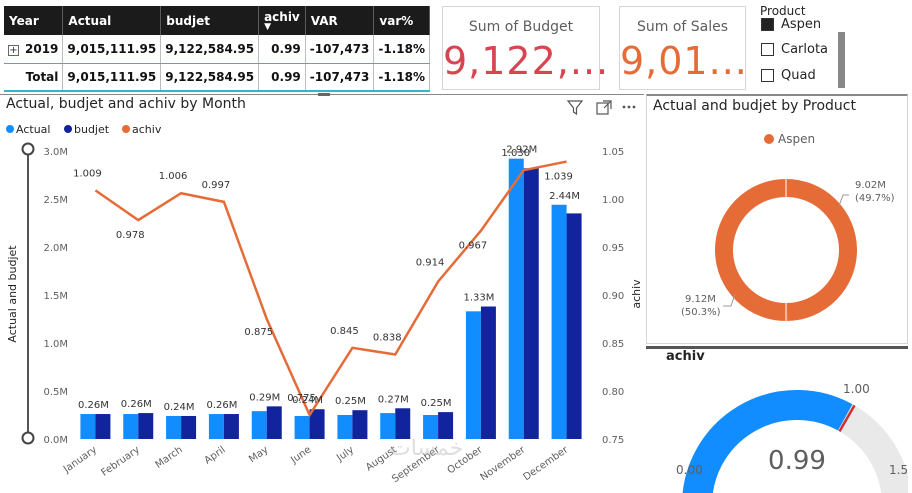 The width and height of the screenshot is (912, 493). I want to click on slider-handle-top, so click(28, 149).